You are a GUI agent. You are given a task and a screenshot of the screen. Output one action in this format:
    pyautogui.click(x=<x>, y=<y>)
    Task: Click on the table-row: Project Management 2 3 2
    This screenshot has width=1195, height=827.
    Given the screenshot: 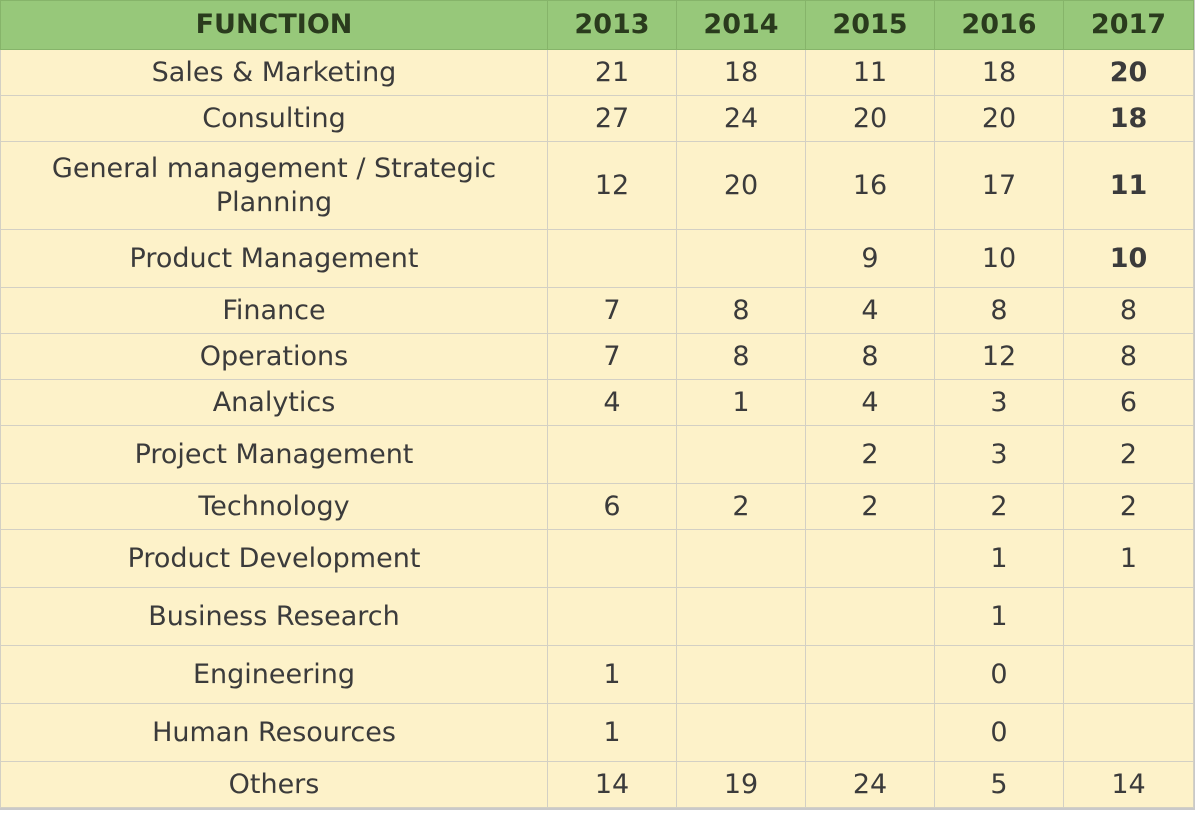 What is the action you would take?
    pyautogui.click(x=597, y=454)
    